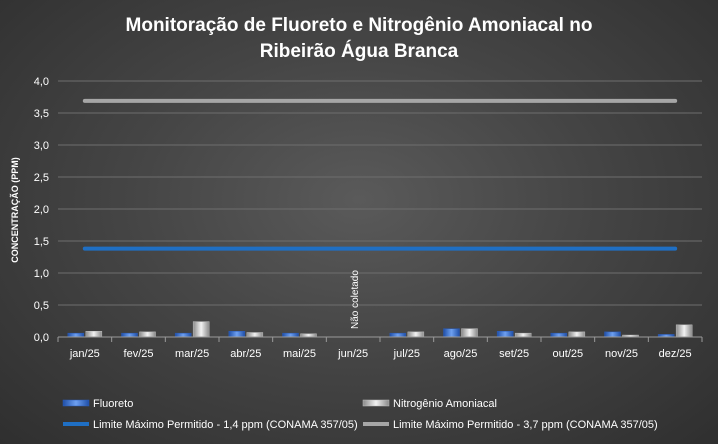 This screenshot has width=718, height=444. I want to click on y-tick-label: 2,0, so click(41, 210).